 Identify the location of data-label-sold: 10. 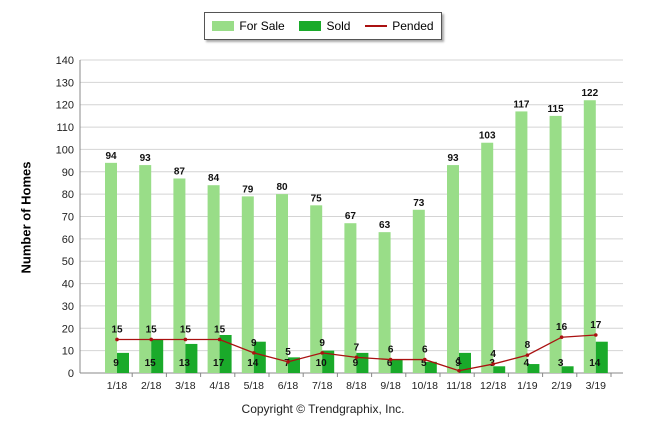
(322, 363).